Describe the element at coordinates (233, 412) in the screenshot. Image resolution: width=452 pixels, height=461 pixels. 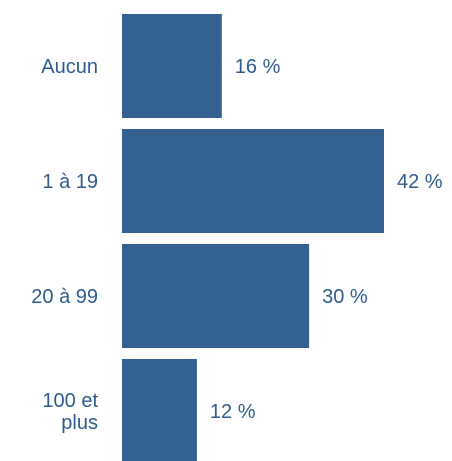
I see `value-label: 12 %` at that location.